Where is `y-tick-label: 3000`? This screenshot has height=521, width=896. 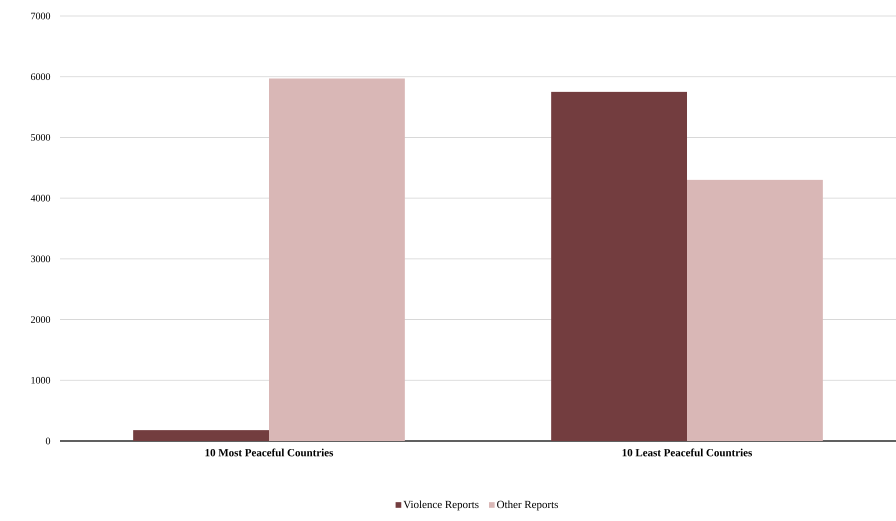
y-tick-label: 3000 is located at coordinates (40, 259).